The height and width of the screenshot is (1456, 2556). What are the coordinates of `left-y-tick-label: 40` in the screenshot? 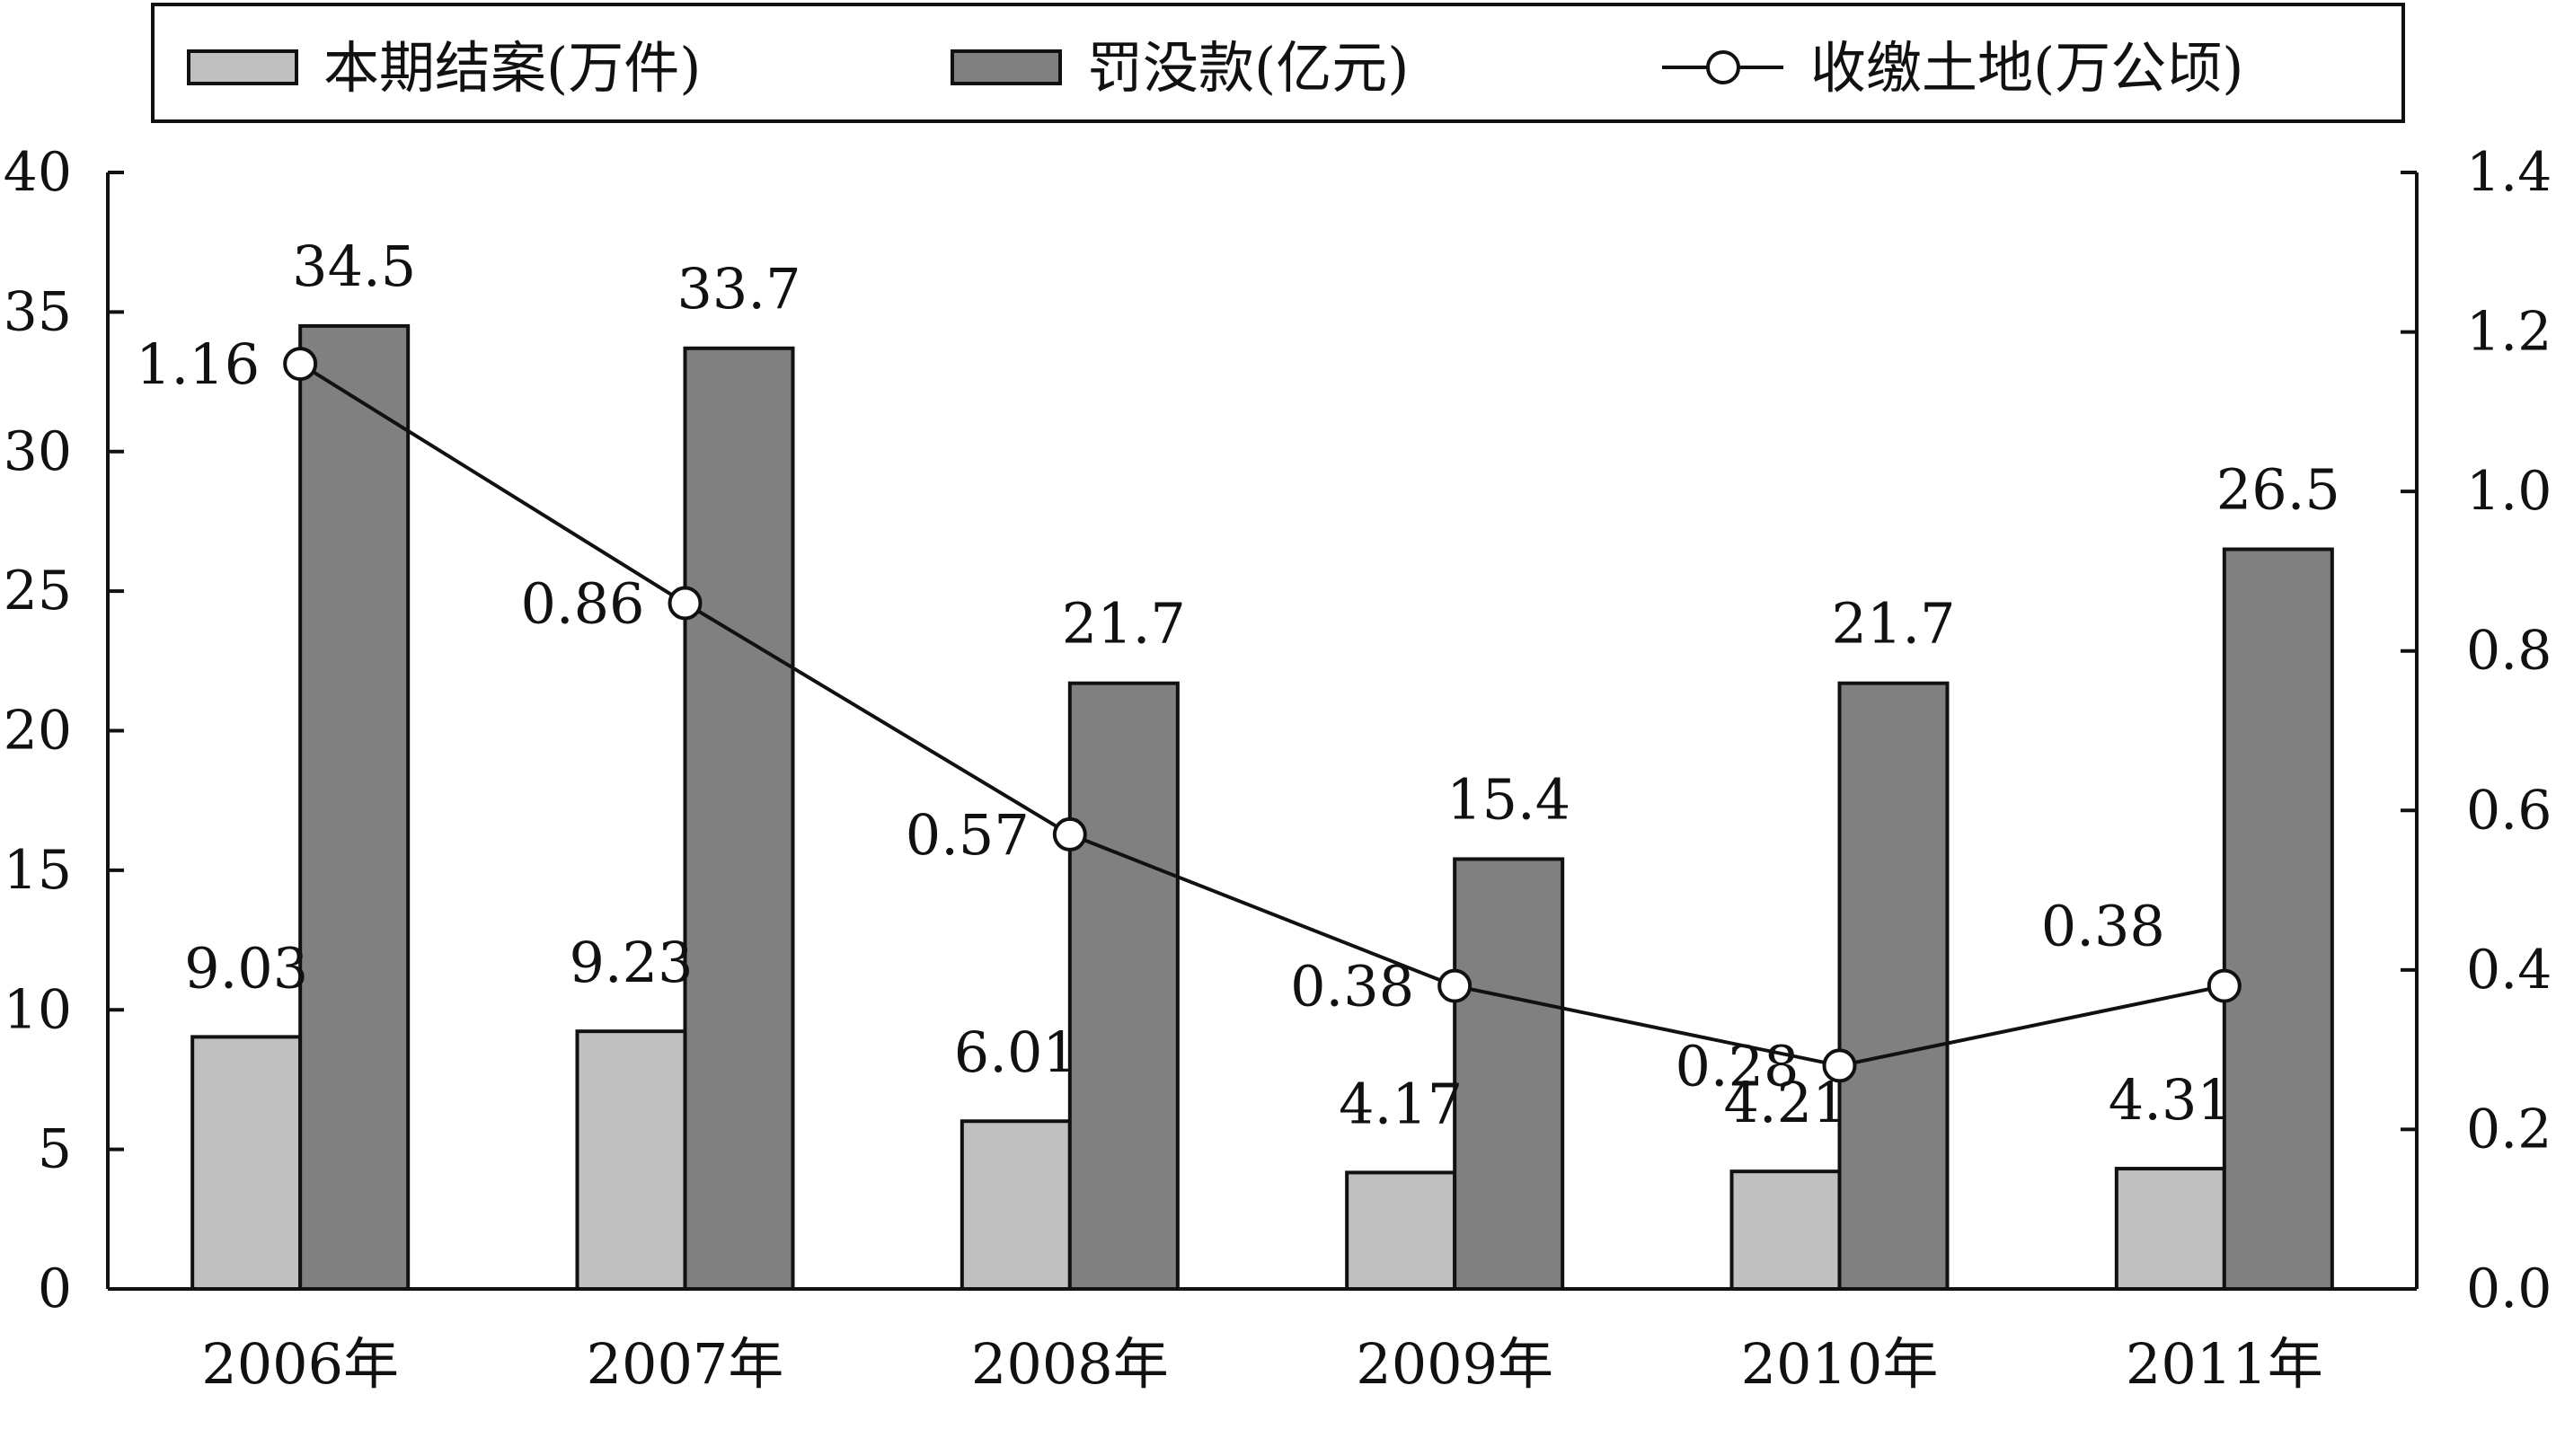 It's located at (38, 172).